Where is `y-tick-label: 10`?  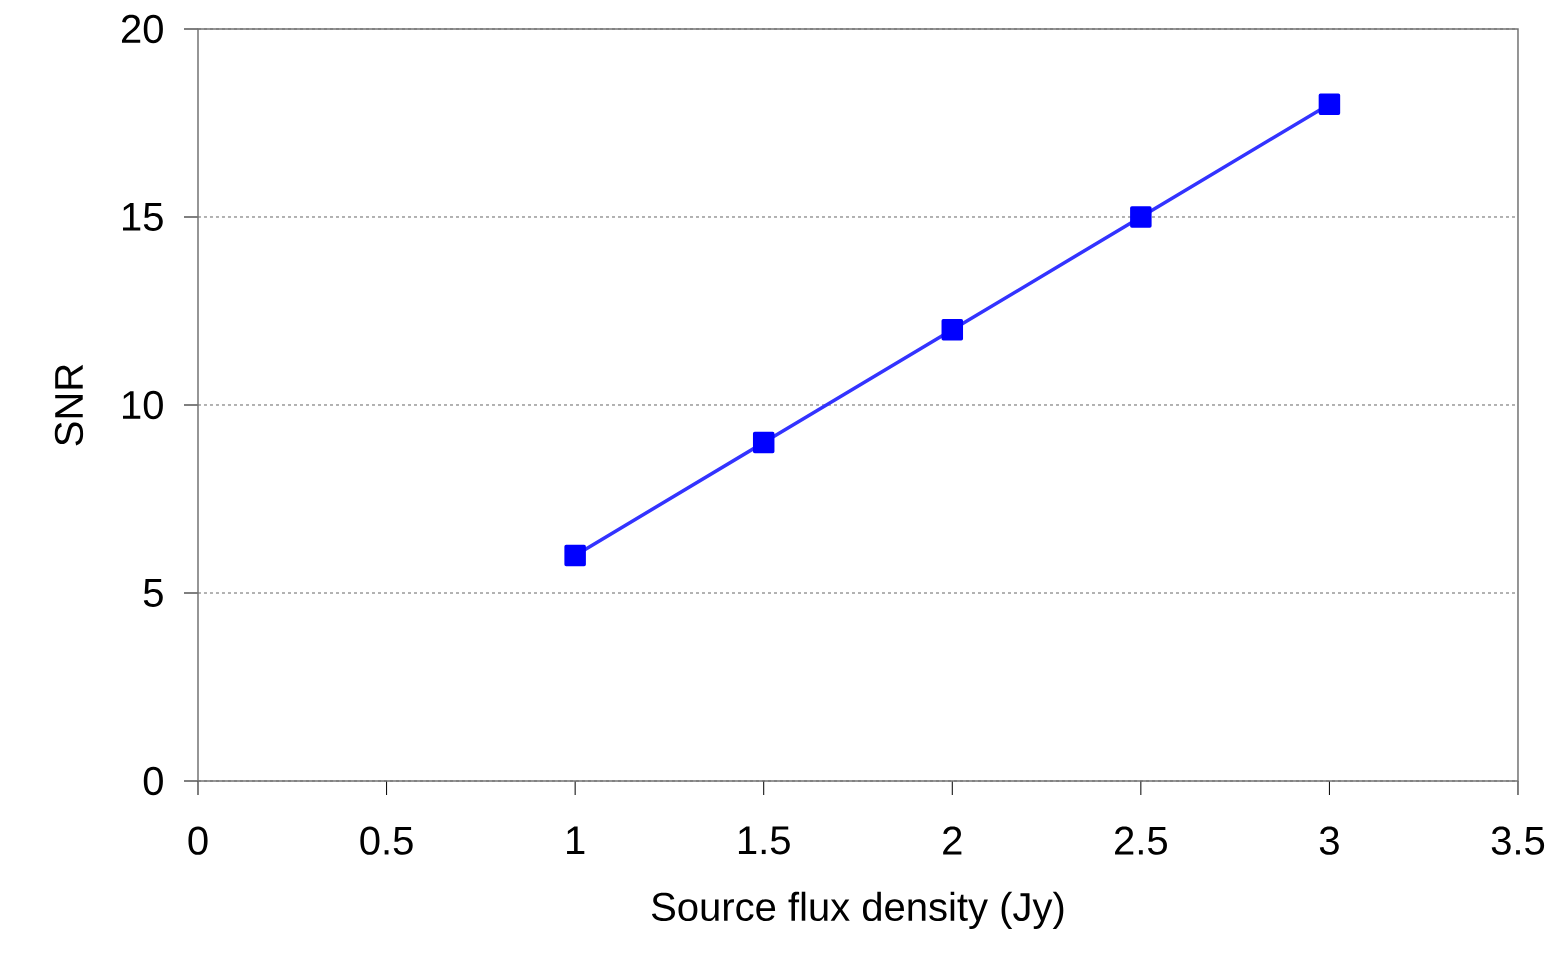
y-tick-label: 10 is located at coordinates (143, 405).